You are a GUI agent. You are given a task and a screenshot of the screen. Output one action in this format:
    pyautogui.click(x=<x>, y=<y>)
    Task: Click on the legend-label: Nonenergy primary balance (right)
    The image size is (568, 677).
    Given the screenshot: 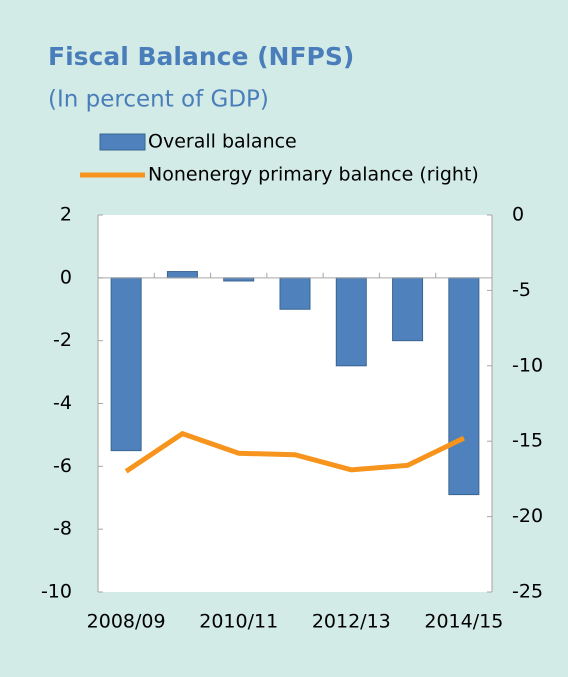 What is the action you would take?
    pyautogui.click(x=313, y=175)
    